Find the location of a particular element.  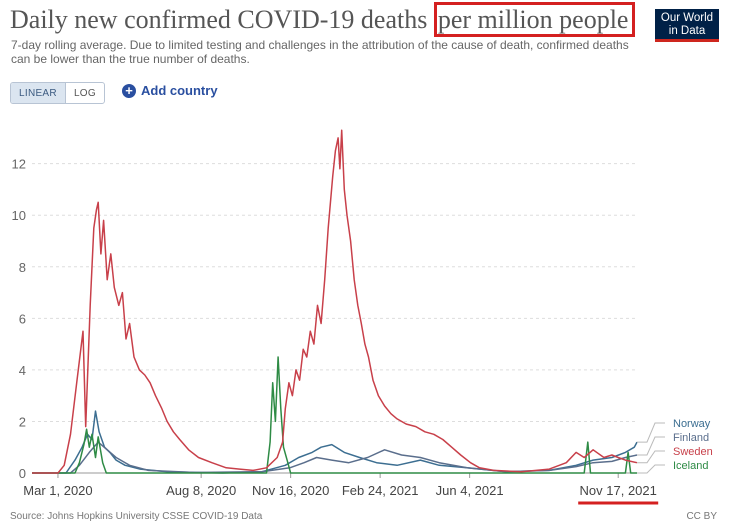

x-tick-label-1: Aug 8, 2020 is located at coordinates (201, 490).